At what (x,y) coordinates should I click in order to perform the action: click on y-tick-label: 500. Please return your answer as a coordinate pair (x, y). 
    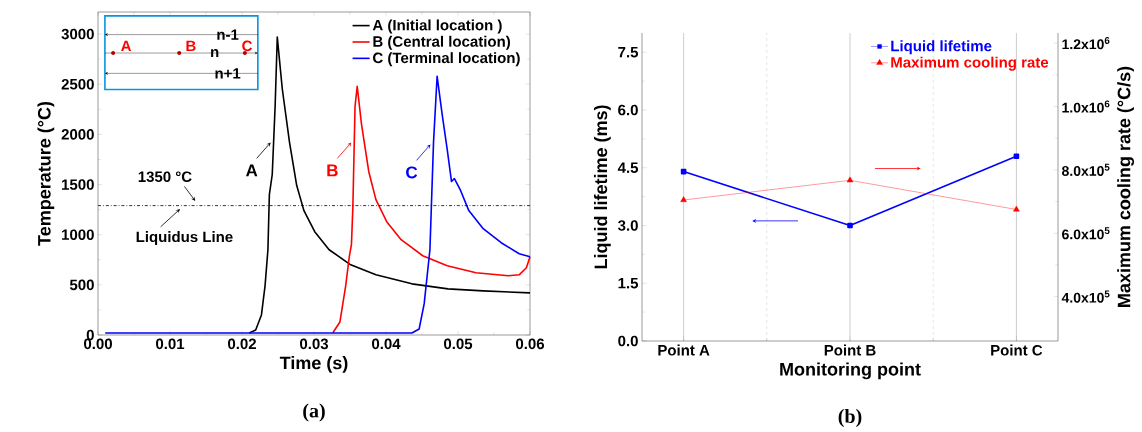
    Looking at the image, I should click on (81, 285).